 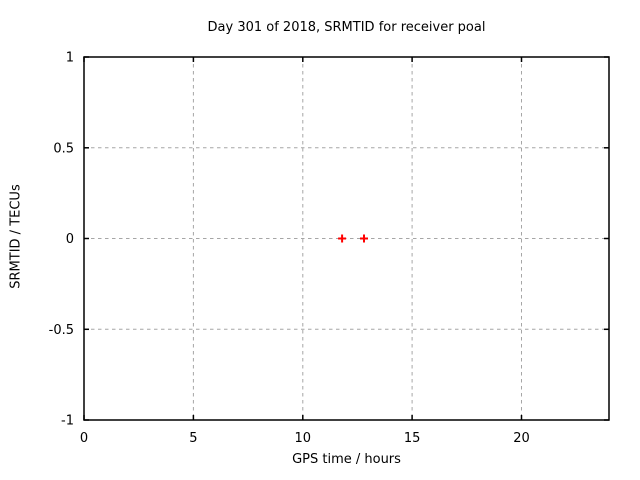 I want to click on x-axis-label: GPS time / hours, so click(x=346, y=459).